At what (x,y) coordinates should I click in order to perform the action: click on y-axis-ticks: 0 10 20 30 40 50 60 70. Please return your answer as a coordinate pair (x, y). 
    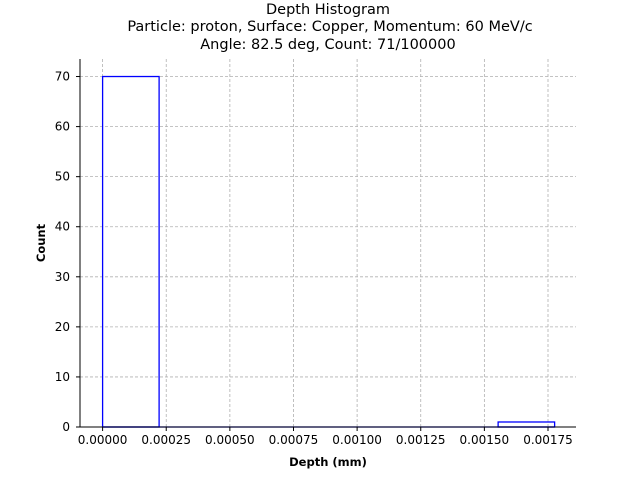
    Looking at the image, I should click on (67, 252).